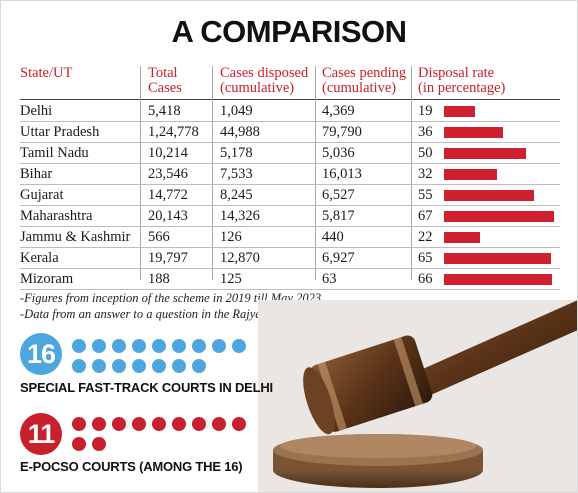 The height and width of the screenshot is (493, 578). Describe the element at coordinates (329, 279) in the screenshot. I see `cases-pending-cell: 63` at that location.